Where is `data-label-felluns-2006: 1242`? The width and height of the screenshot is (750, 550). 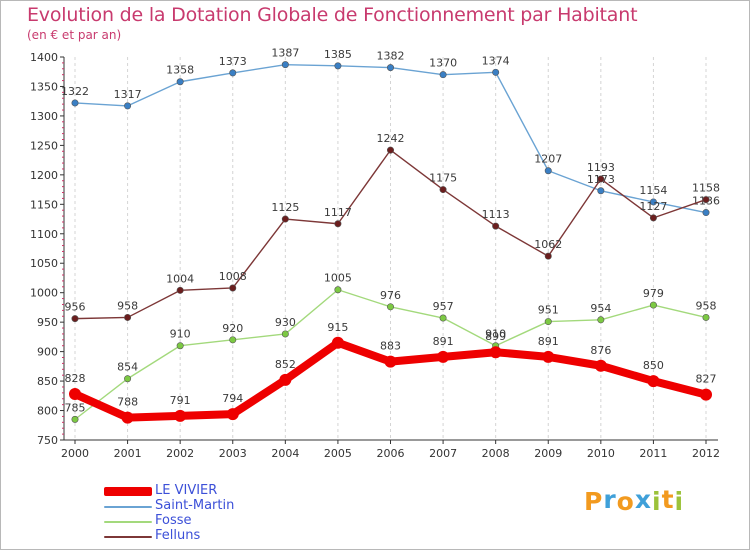
data-label-felluns-2006: 1242 is located at coordinates (391, 138).